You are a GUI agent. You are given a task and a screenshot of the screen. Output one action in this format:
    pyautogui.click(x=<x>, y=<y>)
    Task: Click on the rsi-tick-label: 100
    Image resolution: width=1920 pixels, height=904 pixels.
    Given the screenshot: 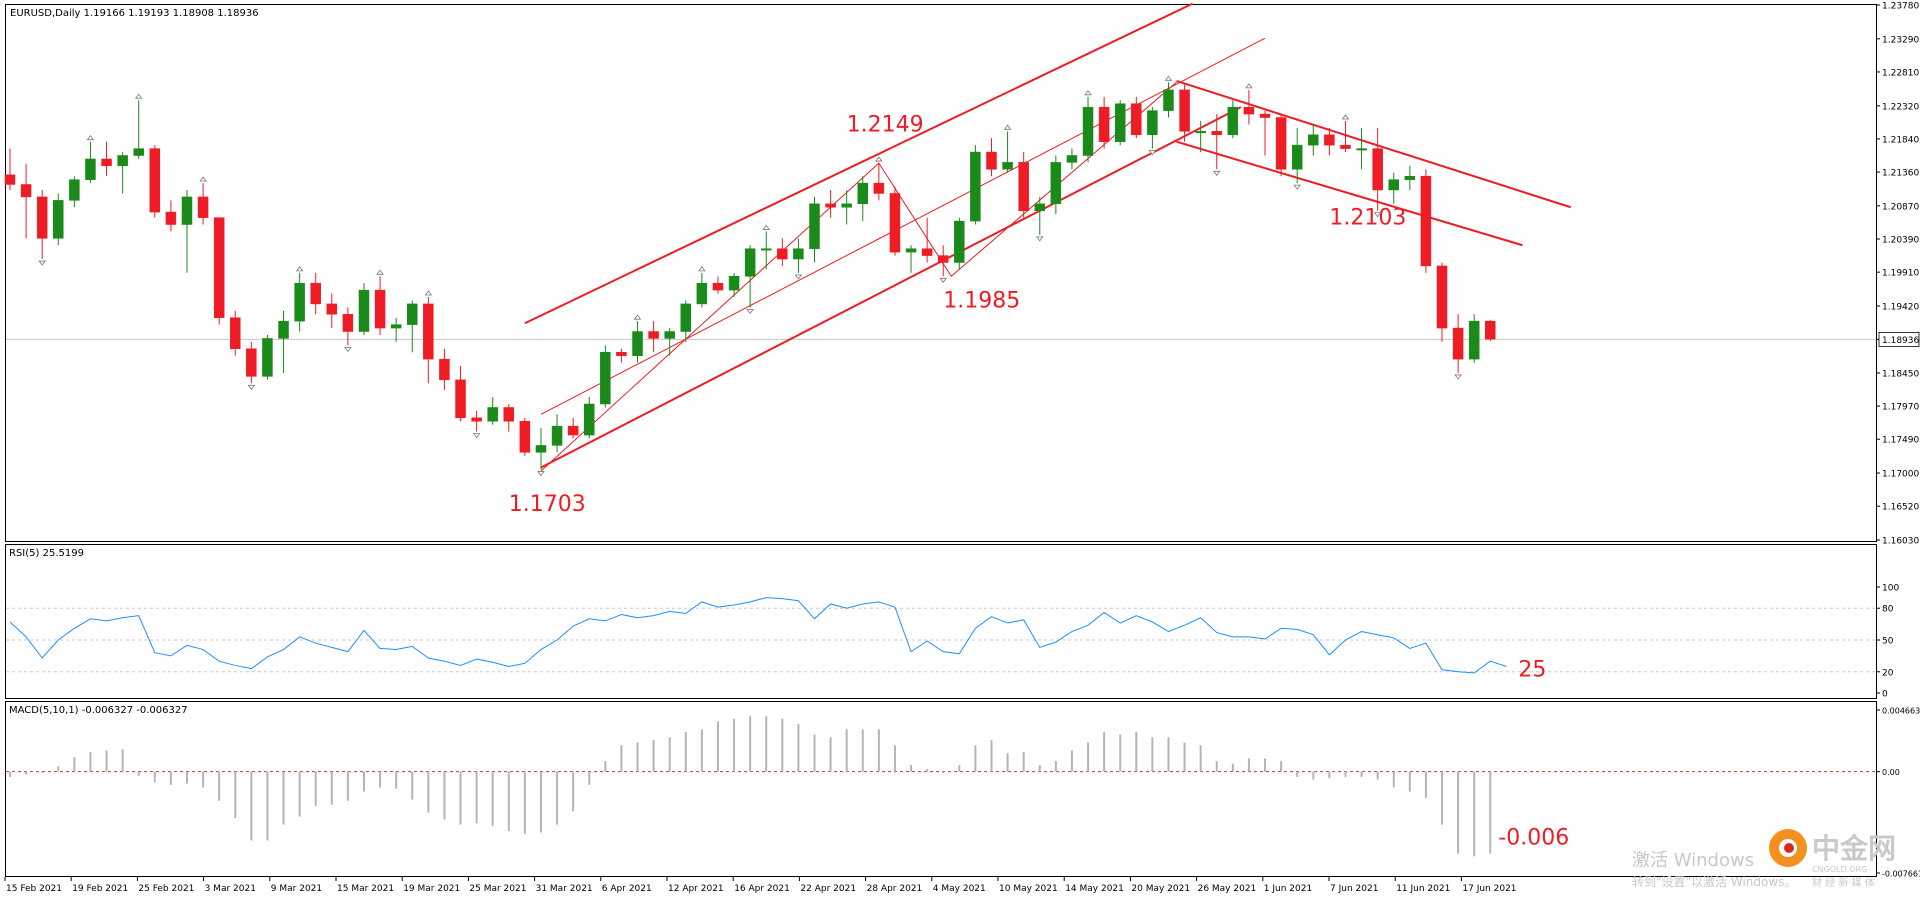 What is the action you would take?
    pyautogui.click(x=1890, y=589)
    